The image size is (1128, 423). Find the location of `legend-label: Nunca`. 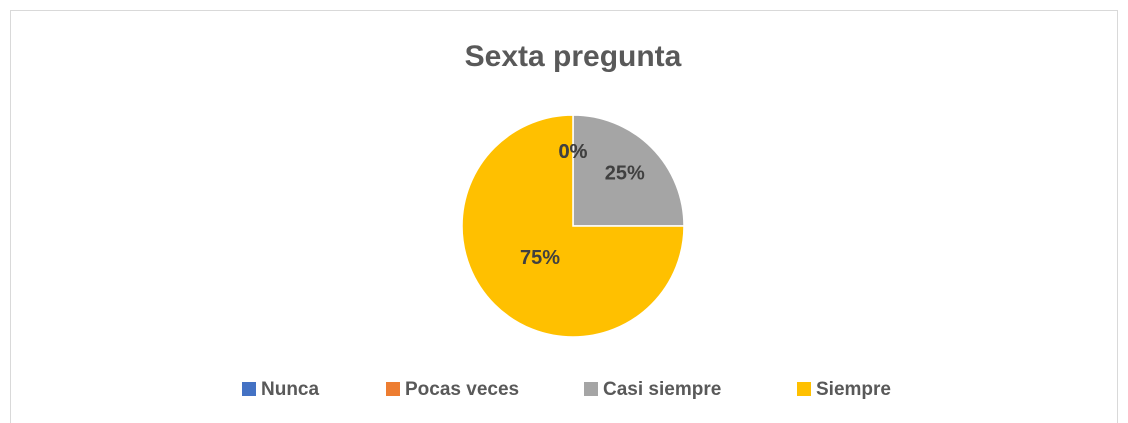

legend-label: Nunca is located at coordinates (290, 389).